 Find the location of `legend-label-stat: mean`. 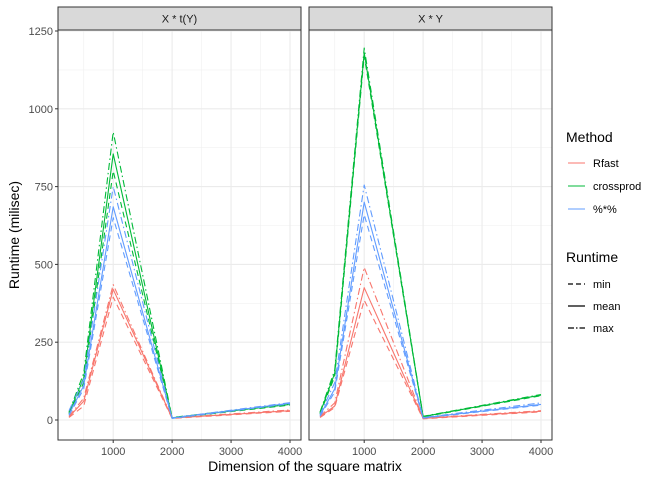

legend-label-stat: mean is located at coordinates (607, 307).